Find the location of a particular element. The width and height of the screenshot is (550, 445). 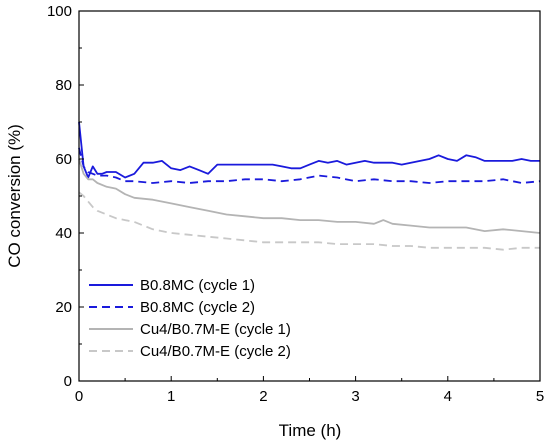

x-tick-label: 2 is located at coordinates (263, 396).